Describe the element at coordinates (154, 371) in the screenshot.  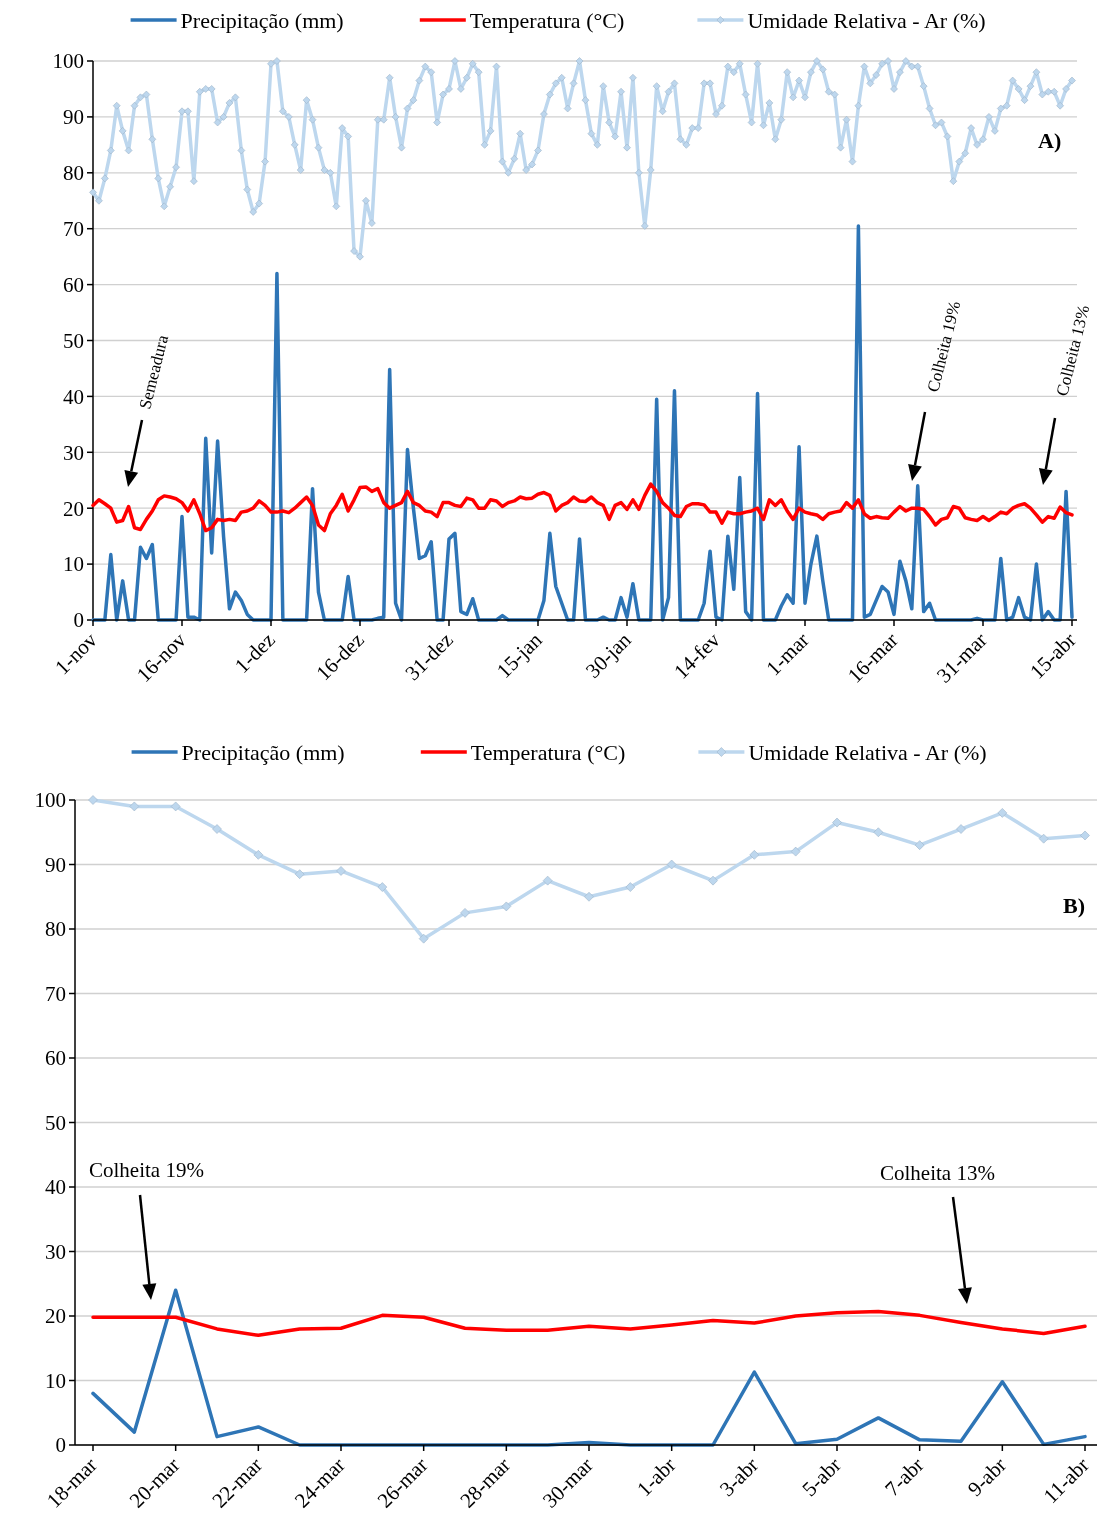
I see `annotation: Semeadura` at that location.